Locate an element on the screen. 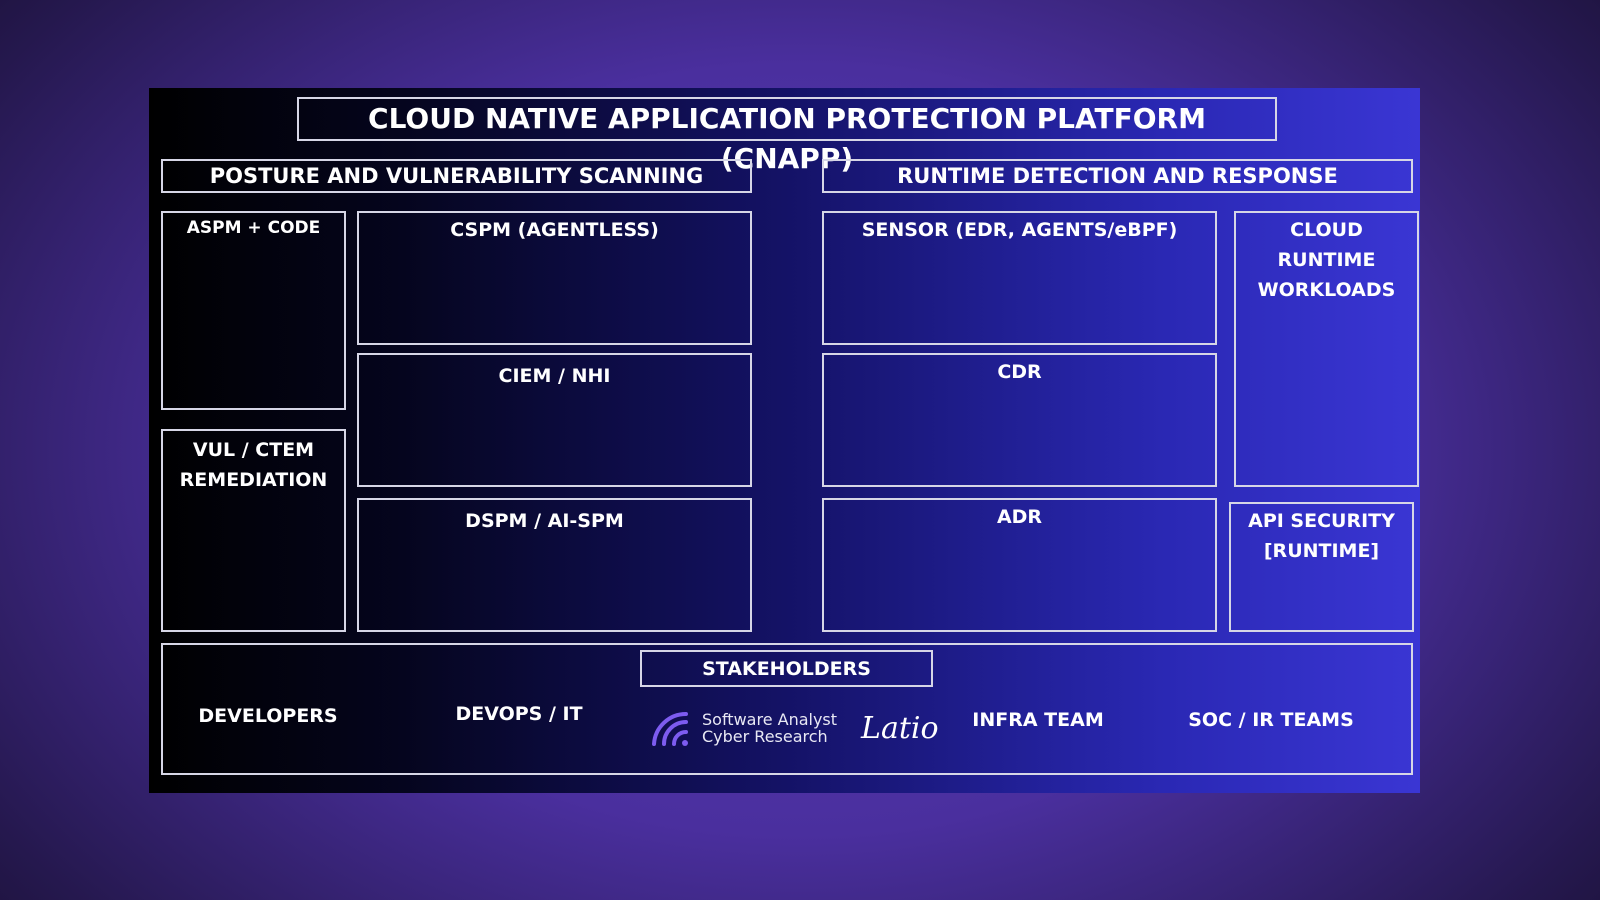 The height and width of the screenshot is (900, 1600). stakeholder-soc: SOC / IR TEAMS is located at coordinates (1271, 720).